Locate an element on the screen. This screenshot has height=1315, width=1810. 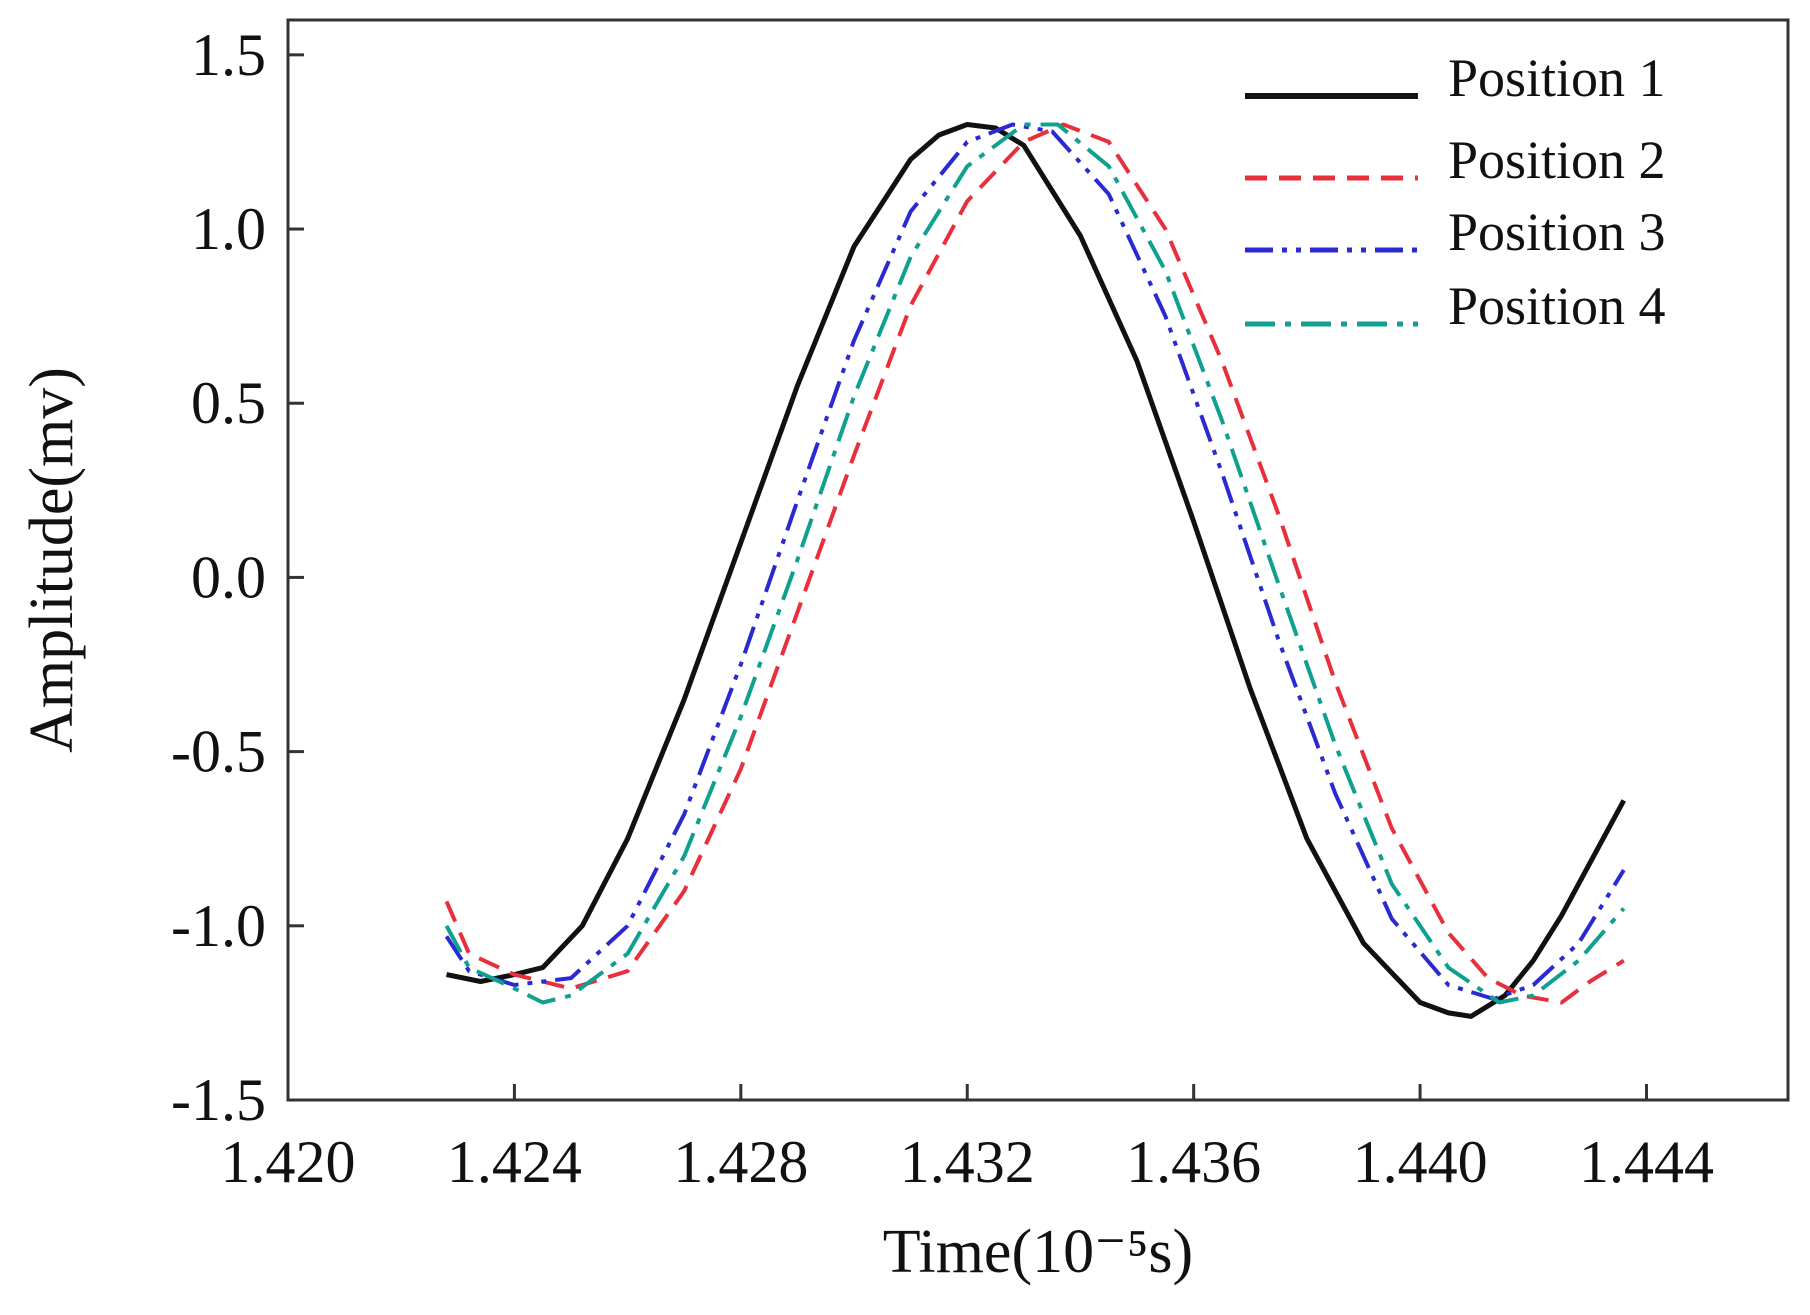
x-tick-label: 1.440 is located at coordinates (1420, 1162).